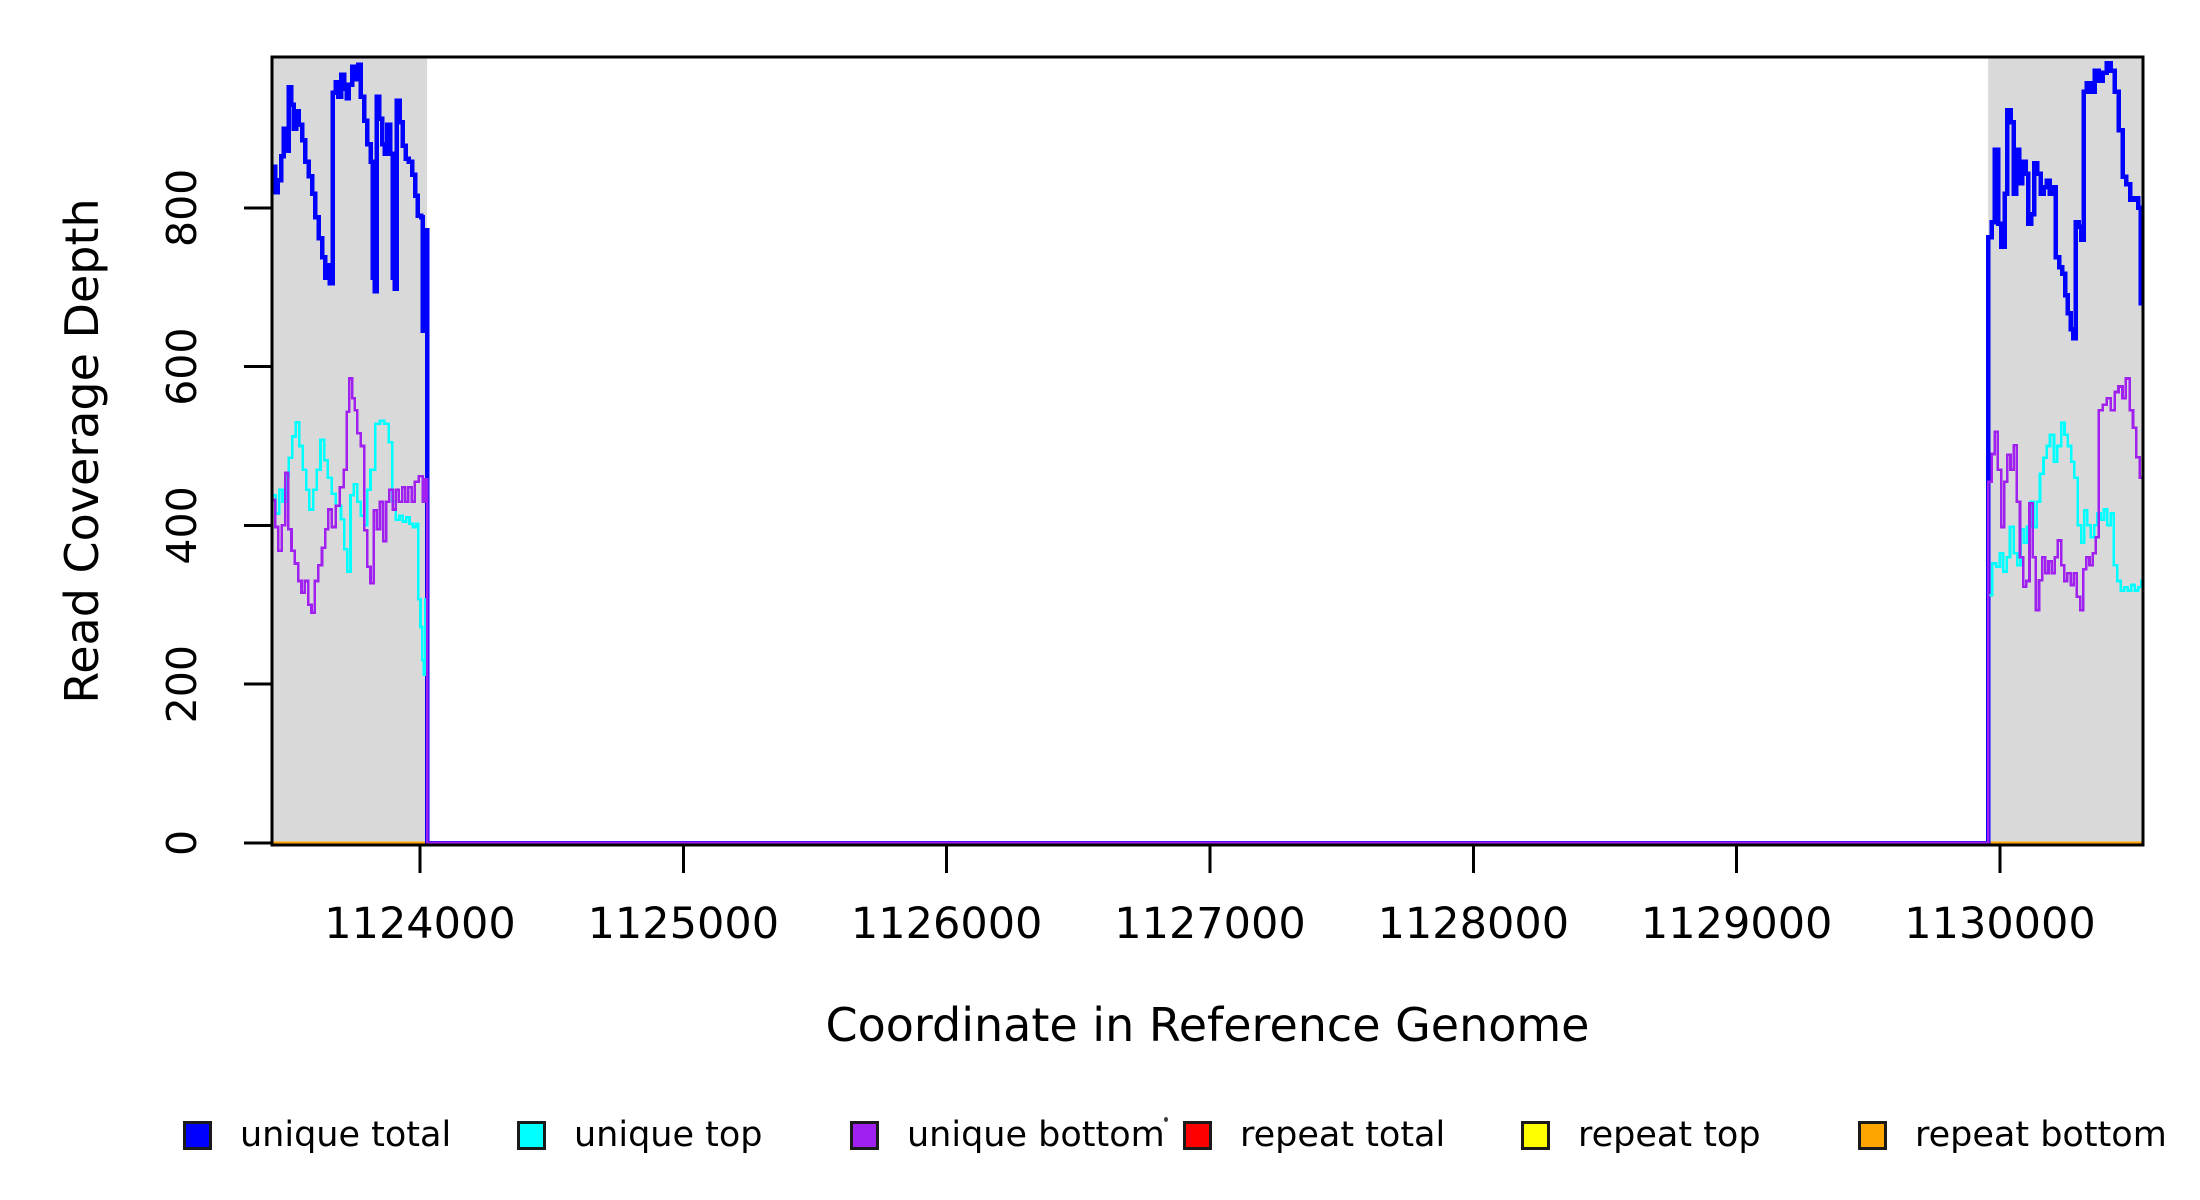 This screenshot has width=2200, height=1200. What do you see at coordinates (1669, 1135) in the screenshot?
I see `legend-label-repeat-top: repeat top` at bounding box center [1669, 1135].